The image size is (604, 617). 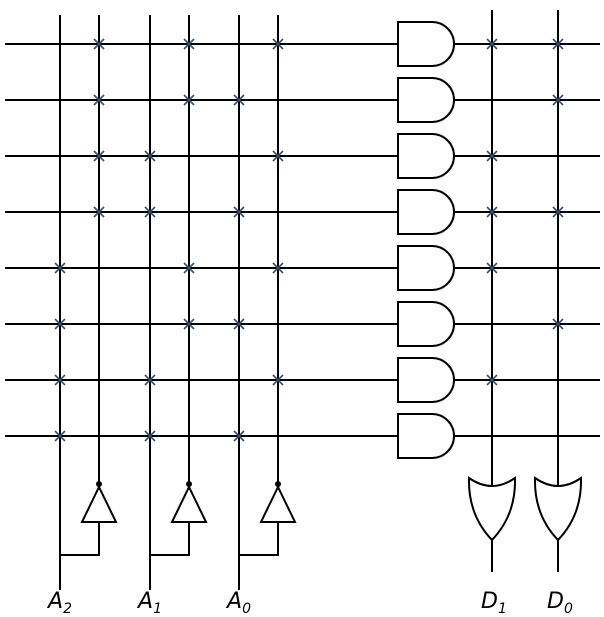 I want to click on input-label: A2, so click(x=59, y=603).